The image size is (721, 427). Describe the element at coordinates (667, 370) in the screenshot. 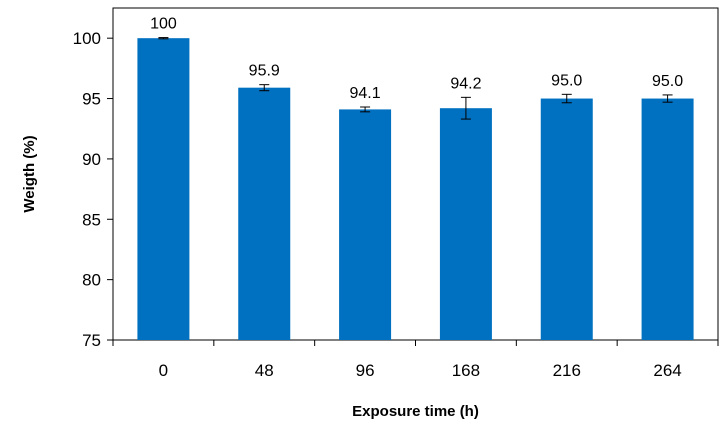

I see `x-tick-label: 264` at that location.